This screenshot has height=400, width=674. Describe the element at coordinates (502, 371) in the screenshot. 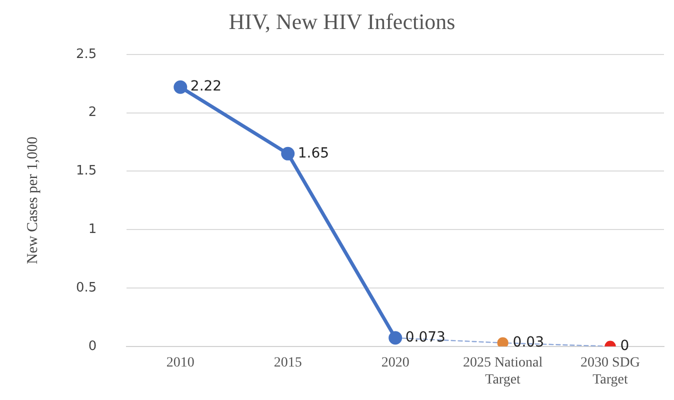

I see `x-tick-label: 2025 National Target` at that location.